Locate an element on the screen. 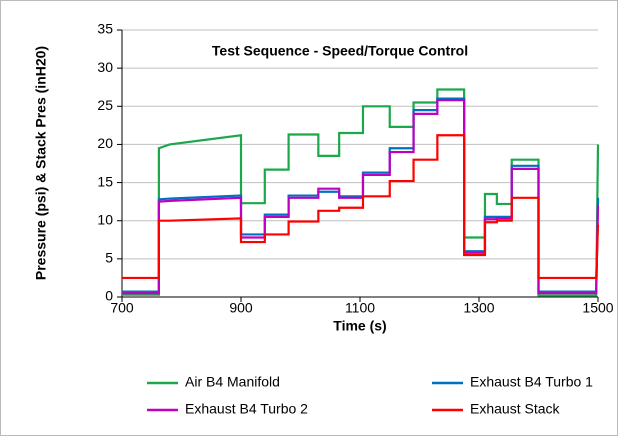  x-axis-label: Time (s) is located at coordinates (359, 326).